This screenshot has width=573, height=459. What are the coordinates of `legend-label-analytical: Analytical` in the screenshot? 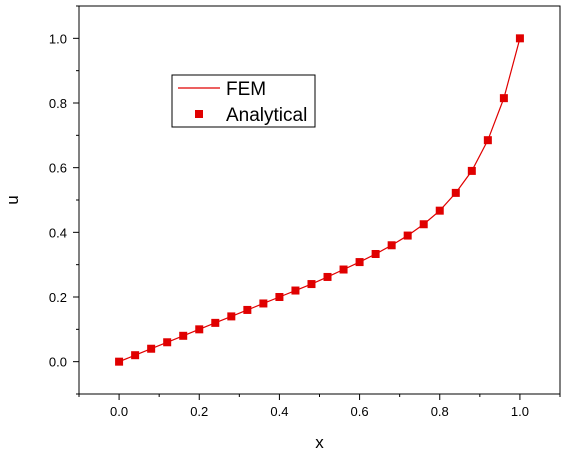 It's located at (266, 115).